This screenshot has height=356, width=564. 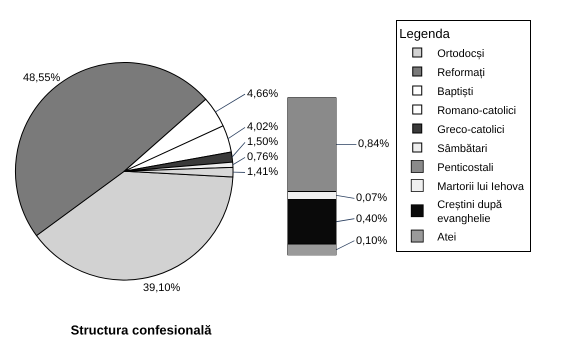 What do you see at coordinates (476, 110) in the screenshot?
I see `legend-label: Romano-catolici` at bounding box center [476, 110].